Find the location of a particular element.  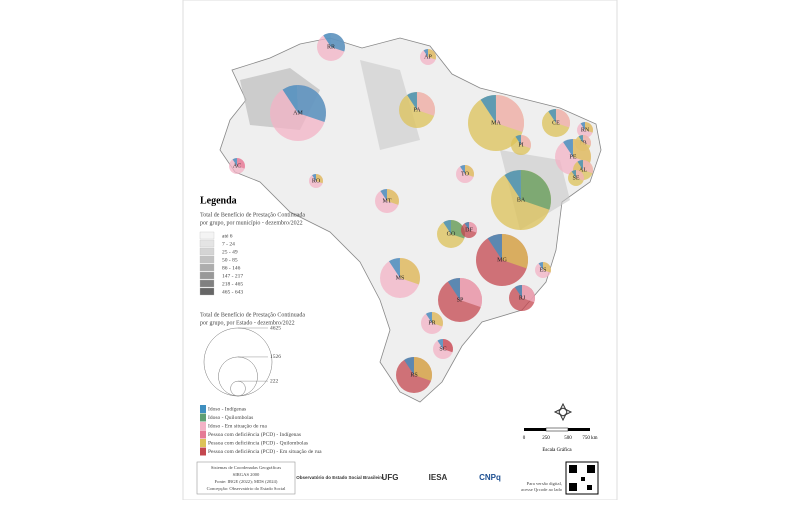

scale-label: 500 is located at coordinates (568, 438).